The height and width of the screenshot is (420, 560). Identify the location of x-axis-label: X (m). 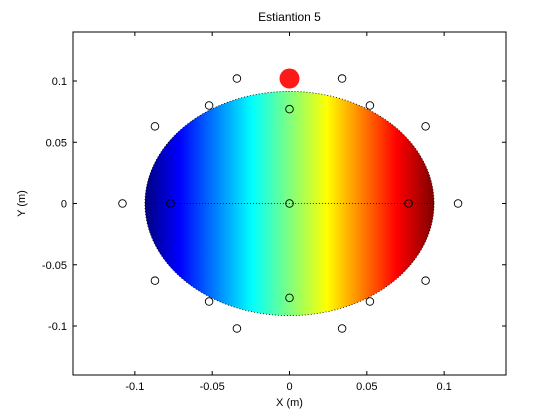
(289, 403).